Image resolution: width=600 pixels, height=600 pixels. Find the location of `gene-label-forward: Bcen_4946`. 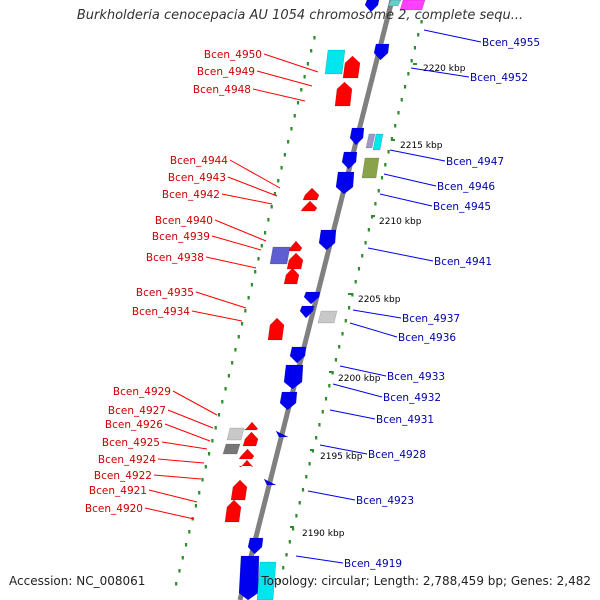

gene-label-forward: Bcen_4946 is located at coordinates (466, 187).